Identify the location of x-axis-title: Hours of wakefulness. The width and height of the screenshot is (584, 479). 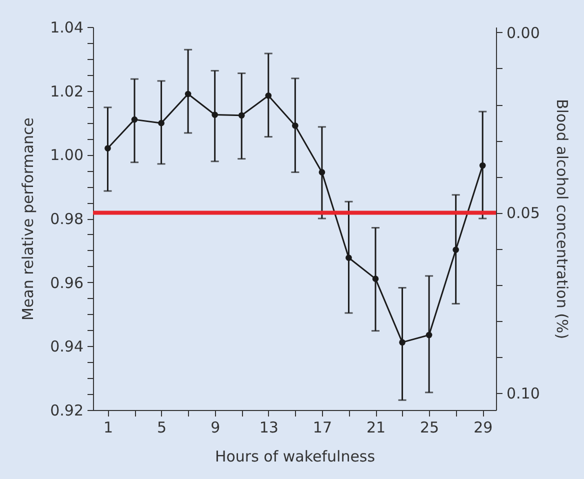
(295, 457).